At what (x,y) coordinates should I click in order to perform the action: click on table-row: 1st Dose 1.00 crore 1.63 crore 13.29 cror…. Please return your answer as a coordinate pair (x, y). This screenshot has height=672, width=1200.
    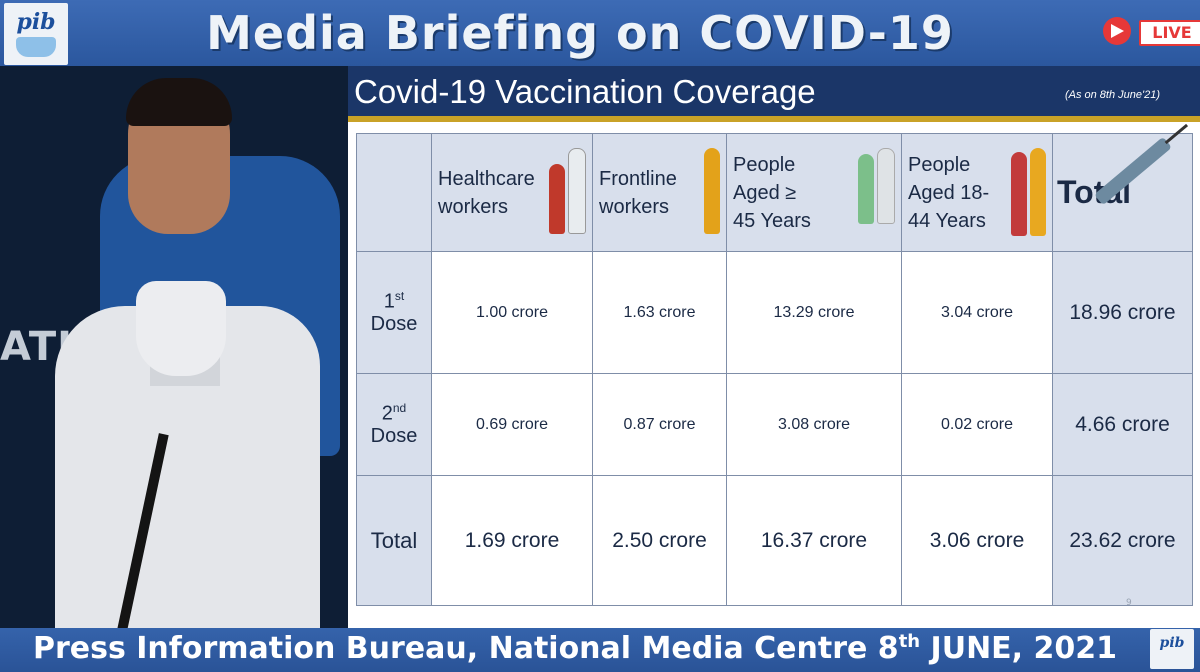
    Looking at the image, I should click on (774, 312).